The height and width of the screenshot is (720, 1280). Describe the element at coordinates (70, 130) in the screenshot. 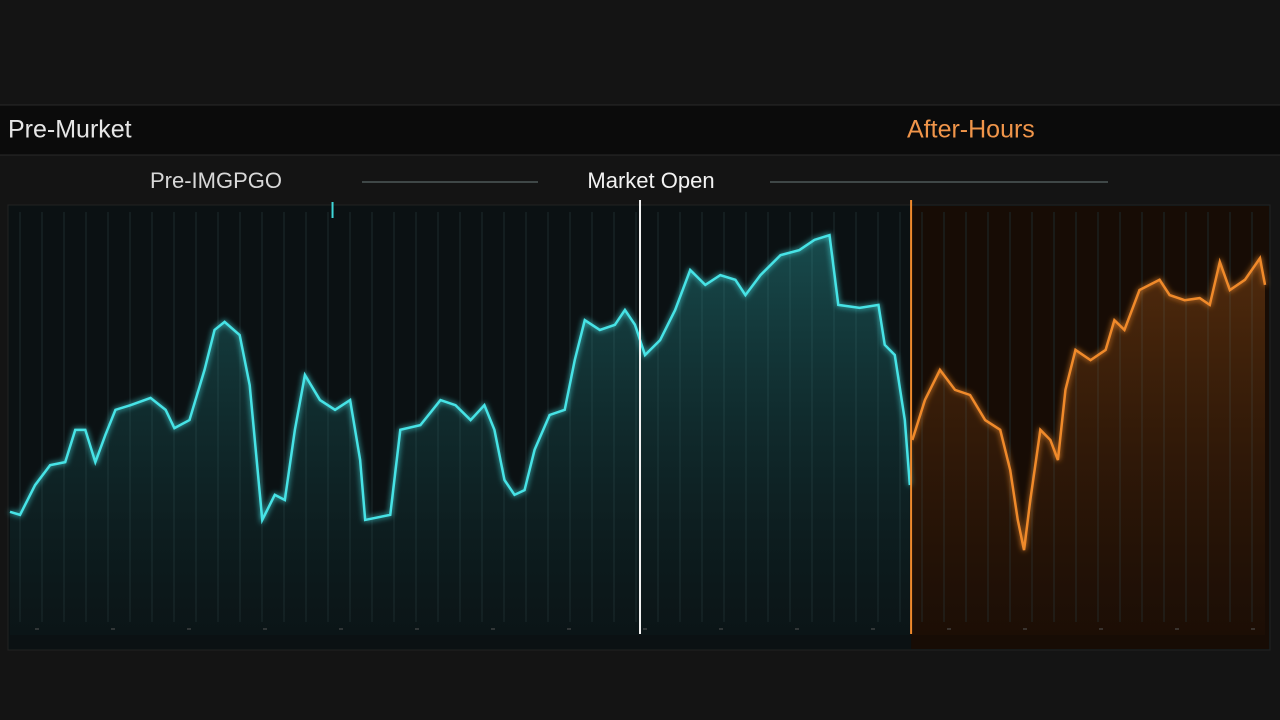

I see `header-left: Pre-Murket` at that location.